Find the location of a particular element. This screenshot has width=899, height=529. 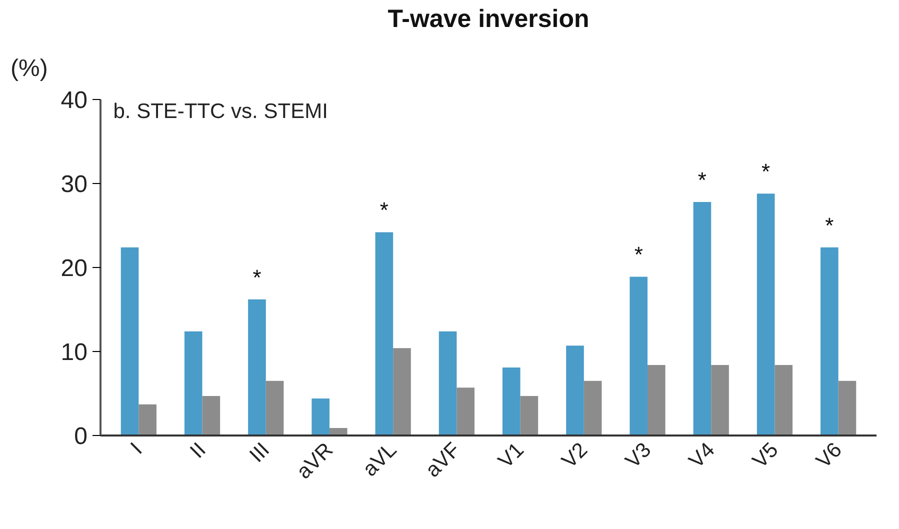

y-tick-label: 10 is located at coordinates (74, 352).